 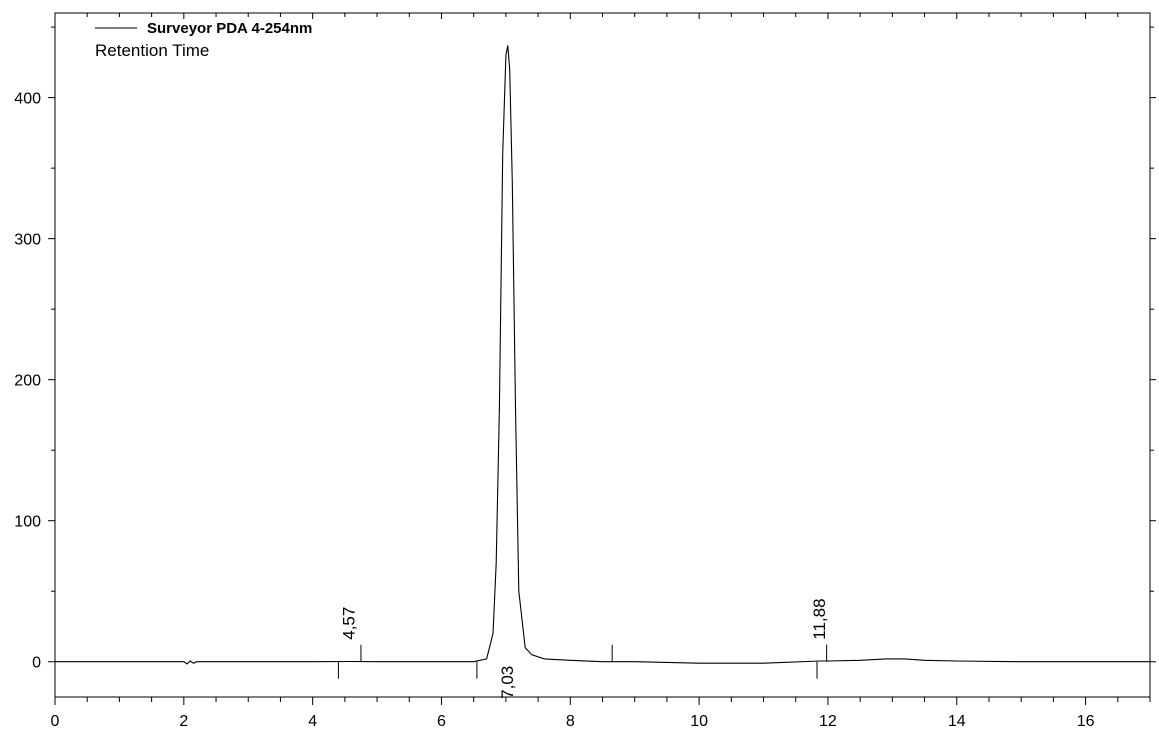 What do you see at coordinates (152, 50) in the screenshot?
I see `subtitle: Retention Time` at bounding box center [152, 50].